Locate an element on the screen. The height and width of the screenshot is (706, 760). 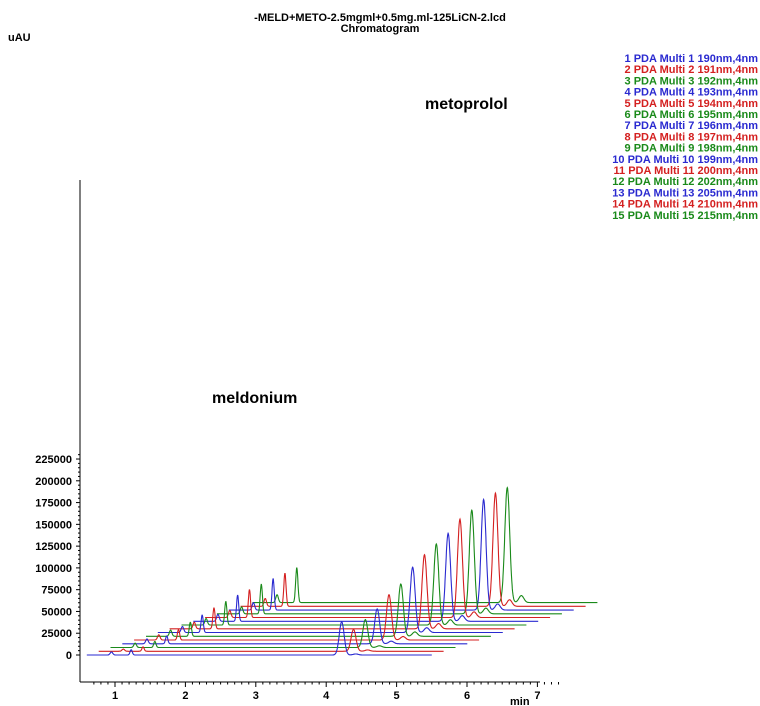
legend-entry: 8 PDA Multi 8 197nm,4nm is located at coordinates (692, 137).